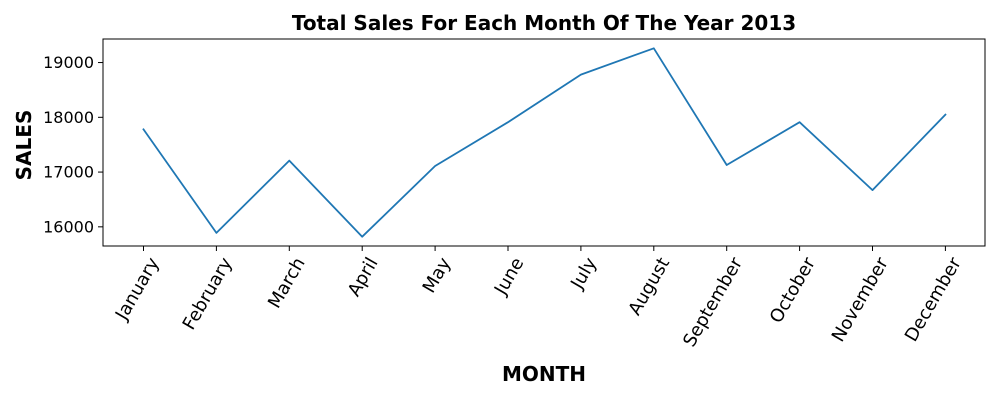 The image size is (1000, 400). What do you see at coordinates (363, 277) in the screenshot?
I see `x-tick-label: April` at bounding box center [363, 277].